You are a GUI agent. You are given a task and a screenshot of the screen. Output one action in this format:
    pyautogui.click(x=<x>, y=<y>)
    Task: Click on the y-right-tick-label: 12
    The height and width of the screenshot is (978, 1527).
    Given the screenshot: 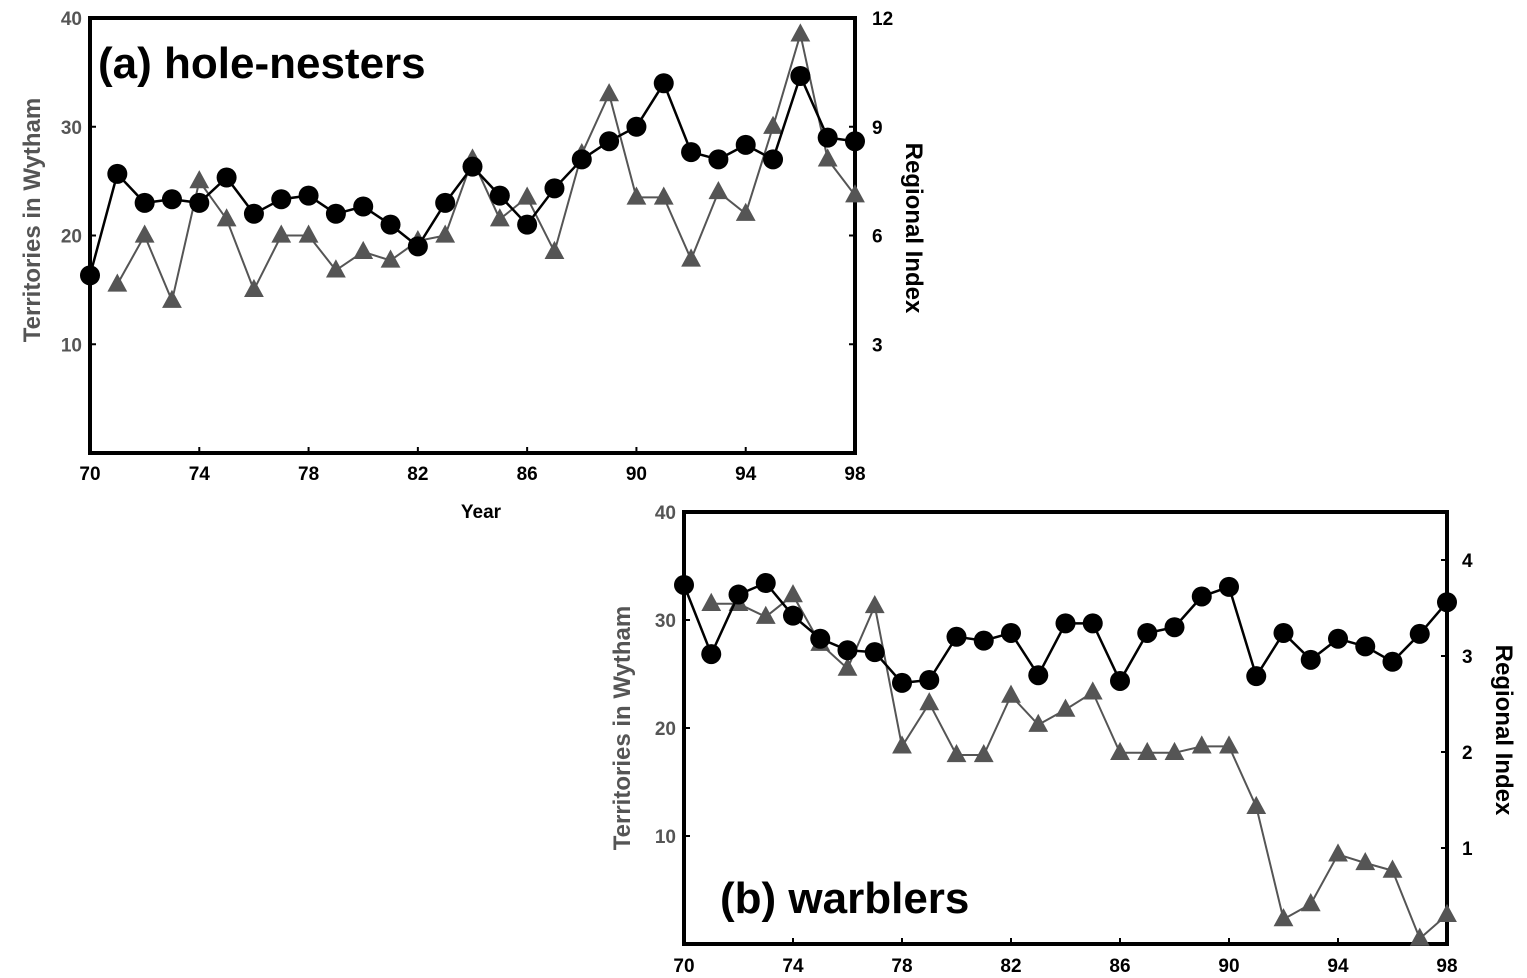 What is the action you would take?
    pyautogui.click(x=882, y=19)
    